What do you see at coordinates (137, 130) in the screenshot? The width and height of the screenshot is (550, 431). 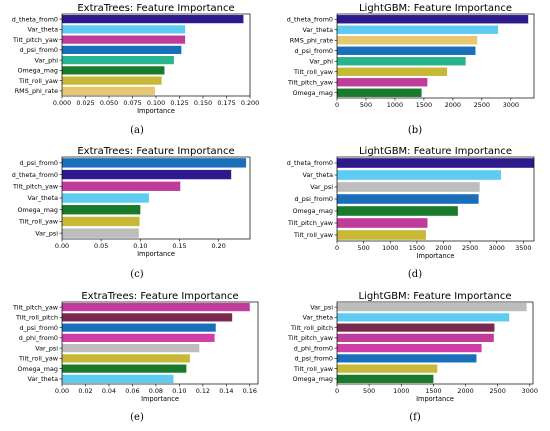 I see `panel-label: (a)` at bounding box center [137, 130].